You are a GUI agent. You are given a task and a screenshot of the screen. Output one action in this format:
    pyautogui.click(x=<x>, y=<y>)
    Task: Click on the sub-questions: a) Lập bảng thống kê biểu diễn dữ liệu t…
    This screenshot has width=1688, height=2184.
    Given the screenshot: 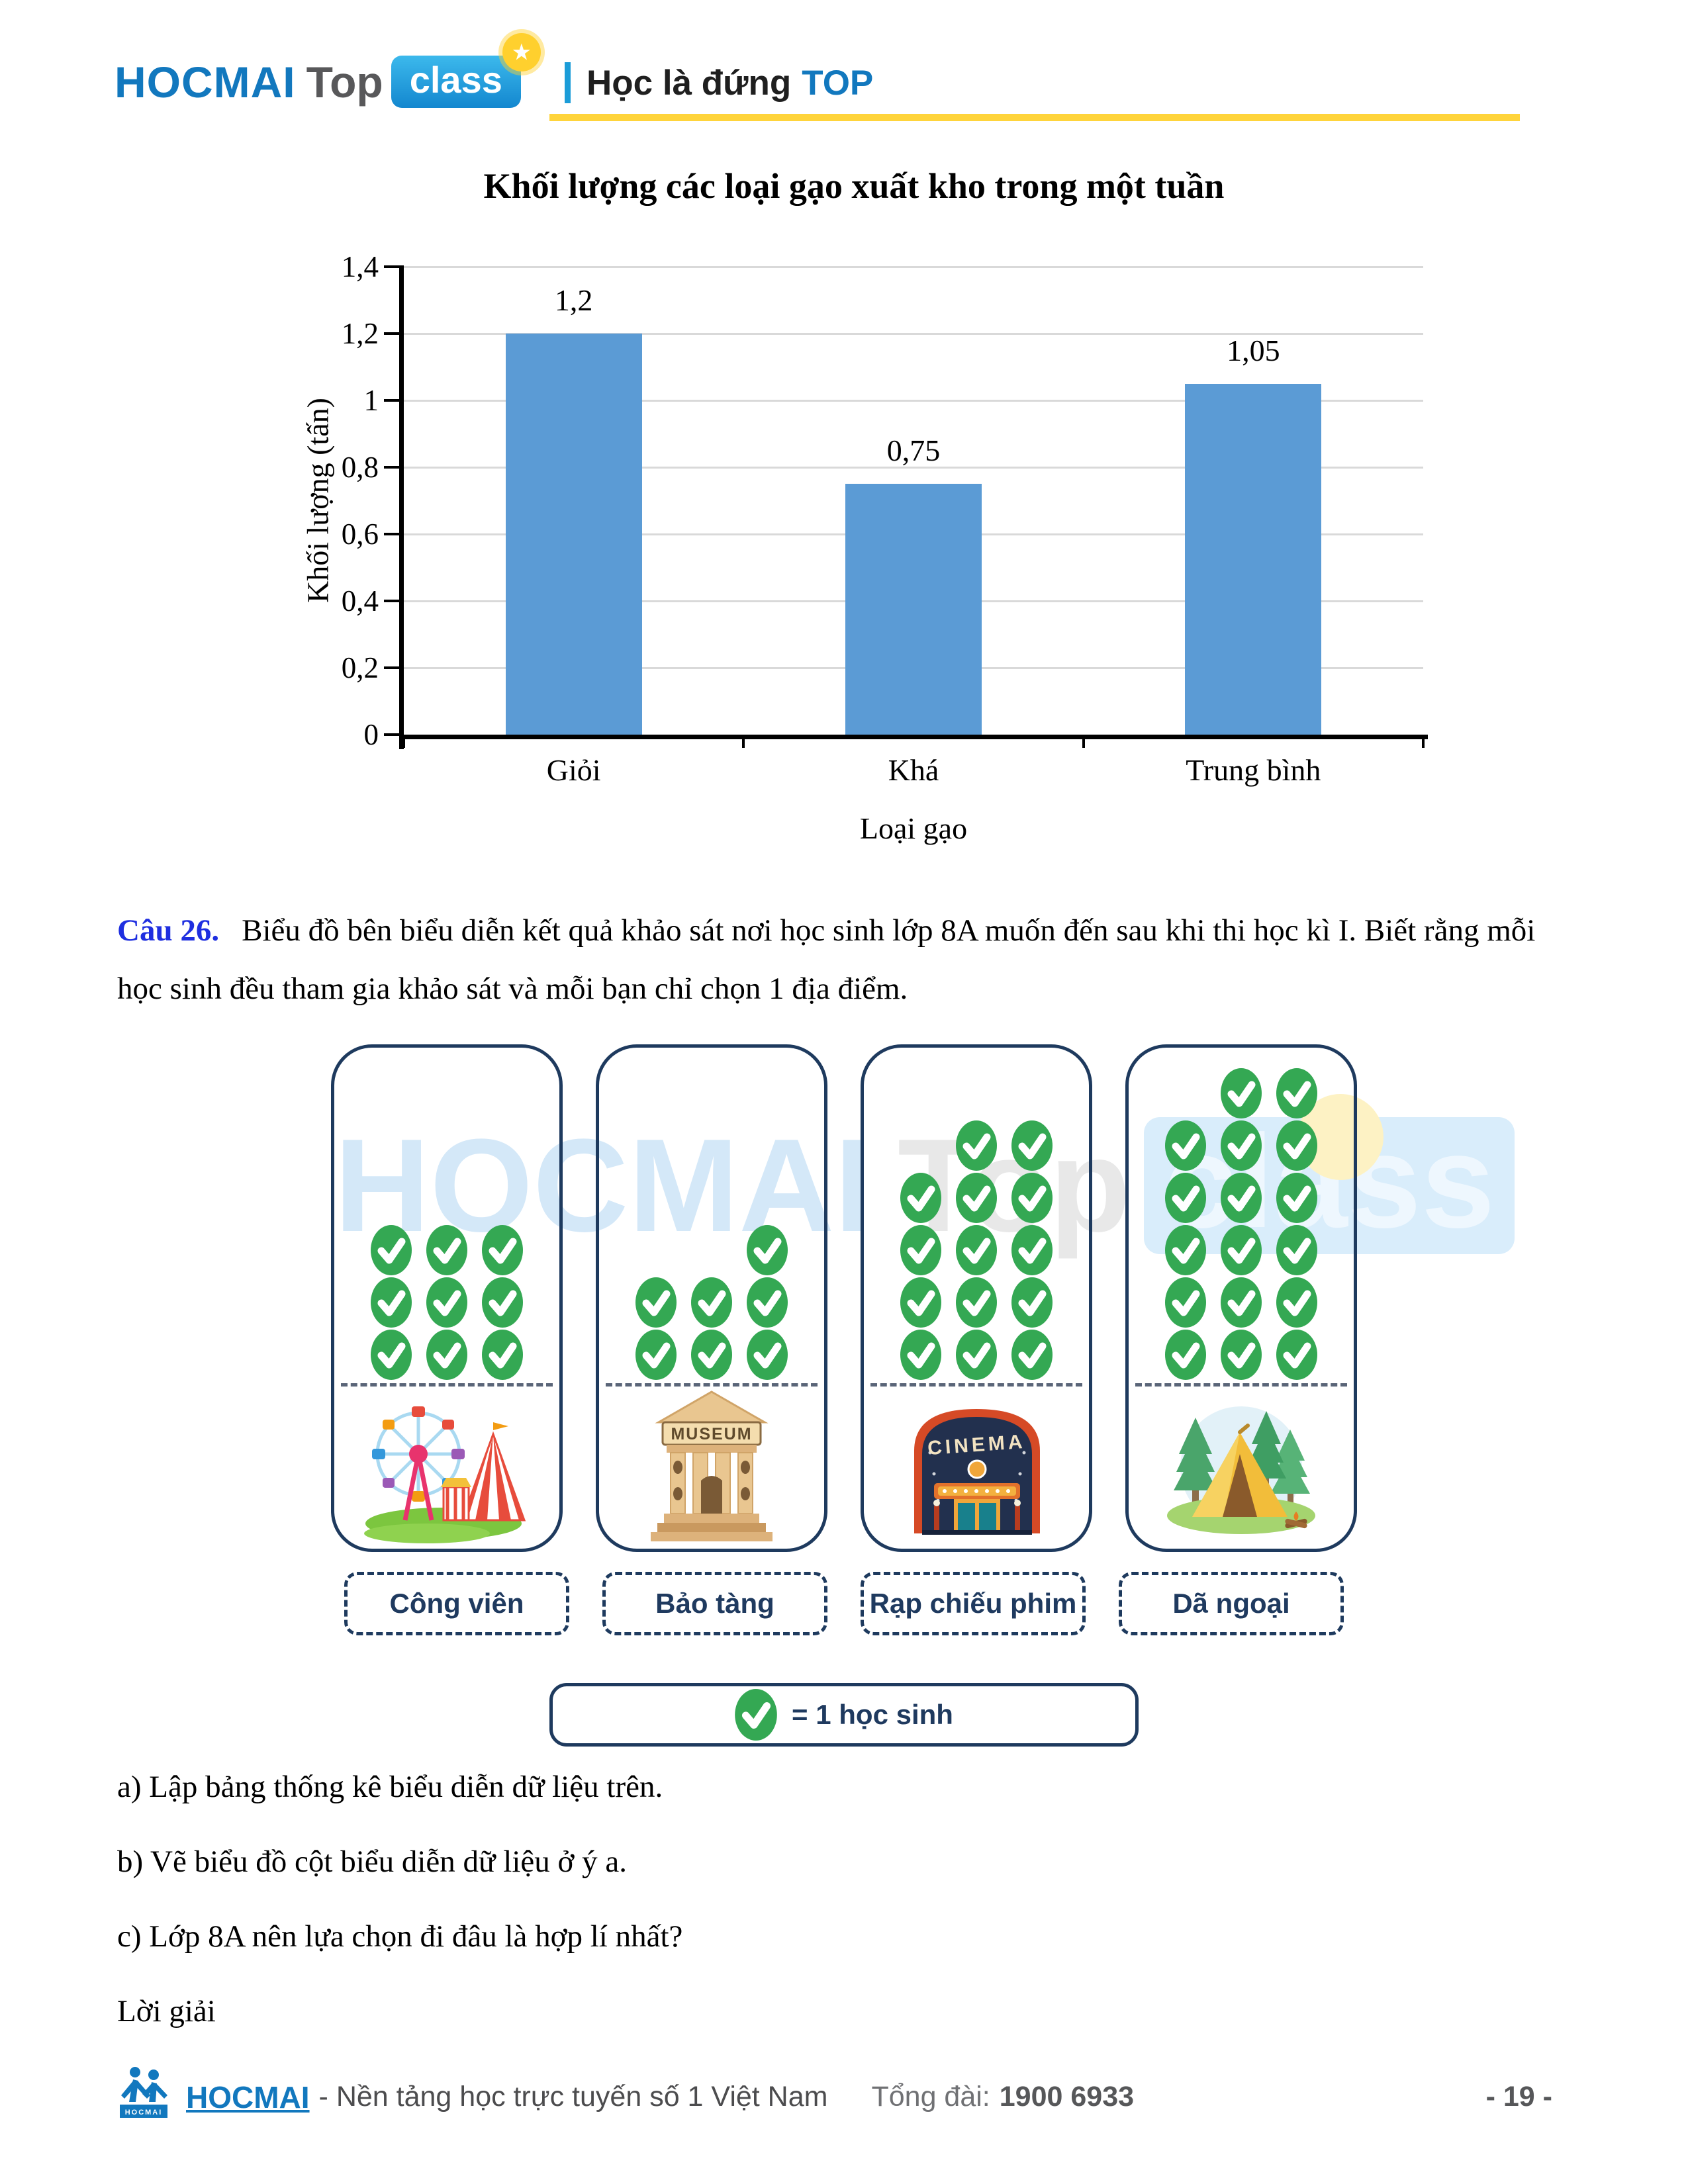 What is the action you would take?
    pyautogui.click(x=399, y=1910)
    